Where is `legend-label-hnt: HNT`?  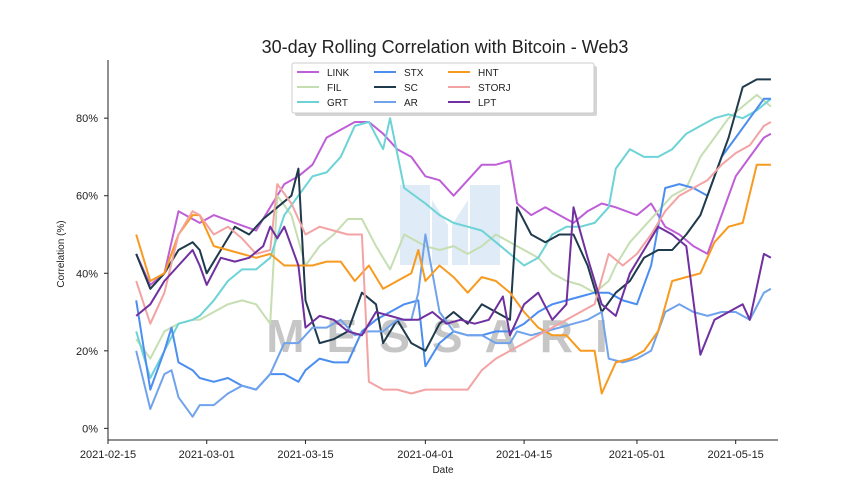 legend-label-hnt: HNT is located at coordinates (488, 73).